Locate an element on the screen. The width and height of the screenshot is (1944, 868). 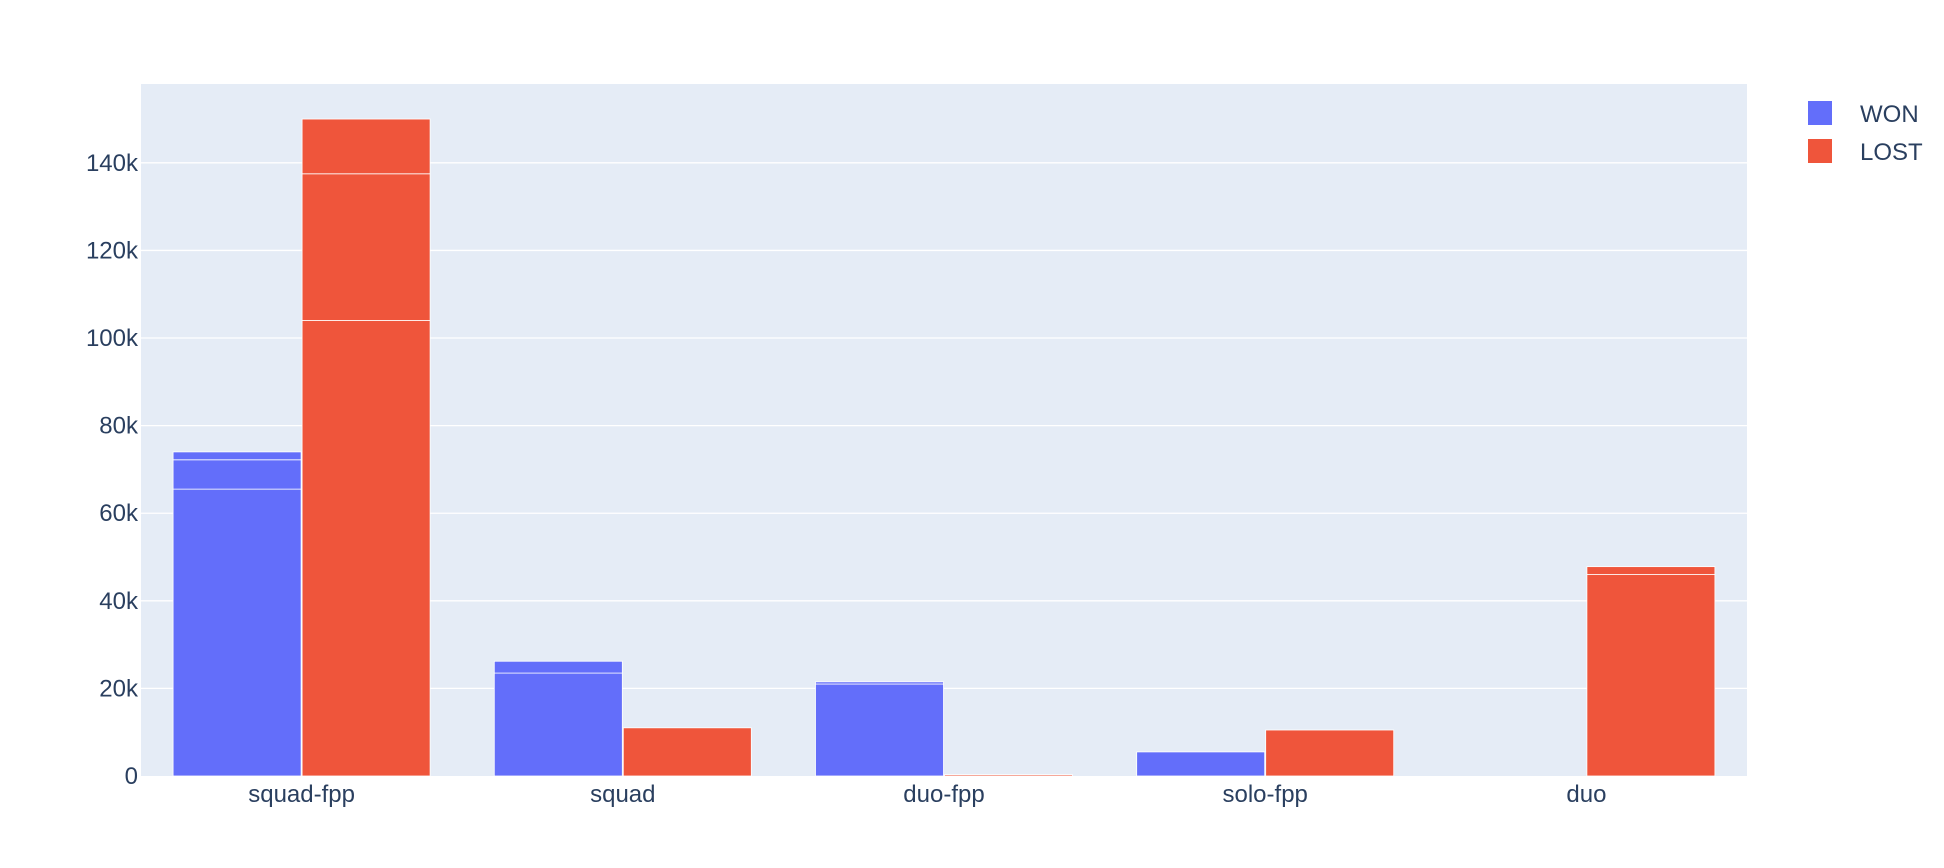
legend-label-won: WON is located at coordinates (1889, 114).